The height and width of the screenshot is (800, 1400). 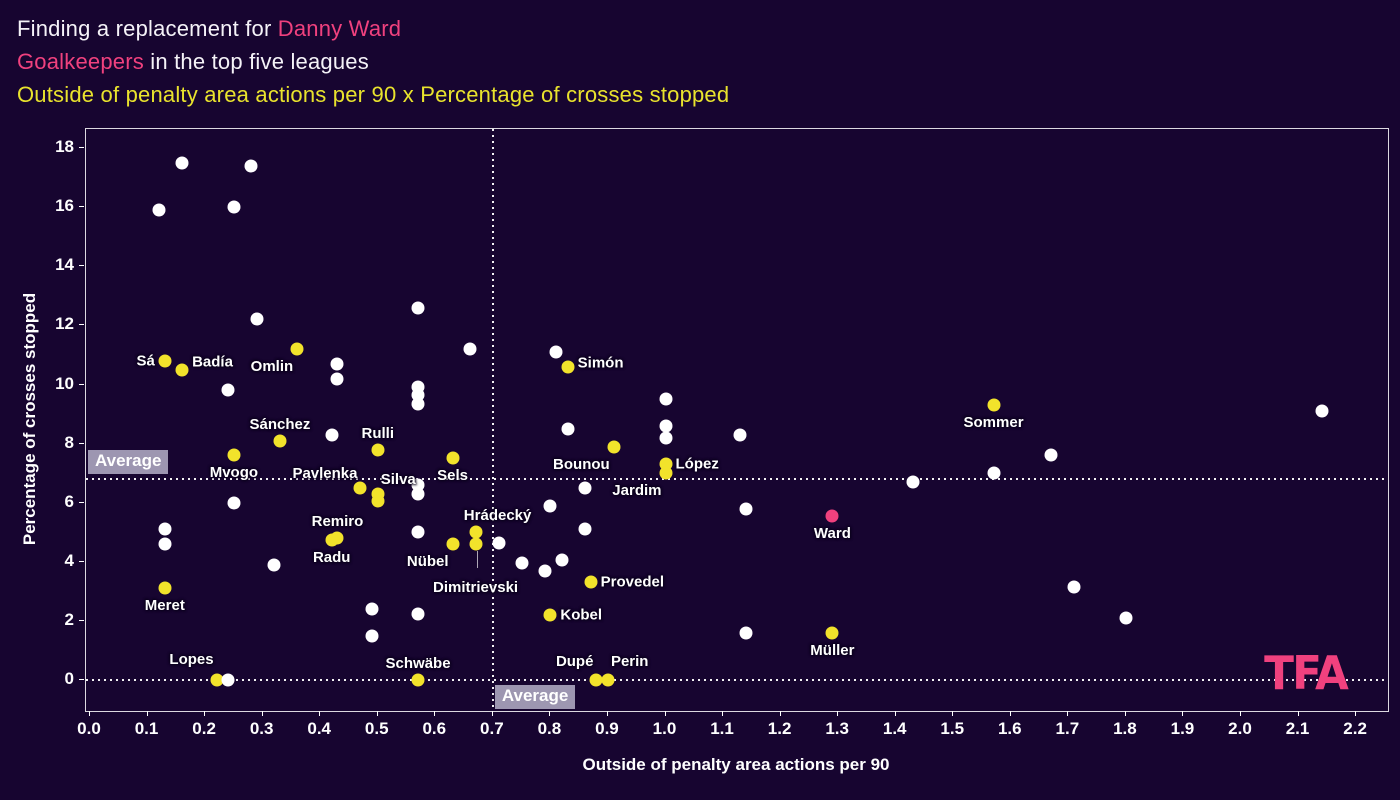 I want to click on x-tick-label: 0.2, so click(x=204, y=728).